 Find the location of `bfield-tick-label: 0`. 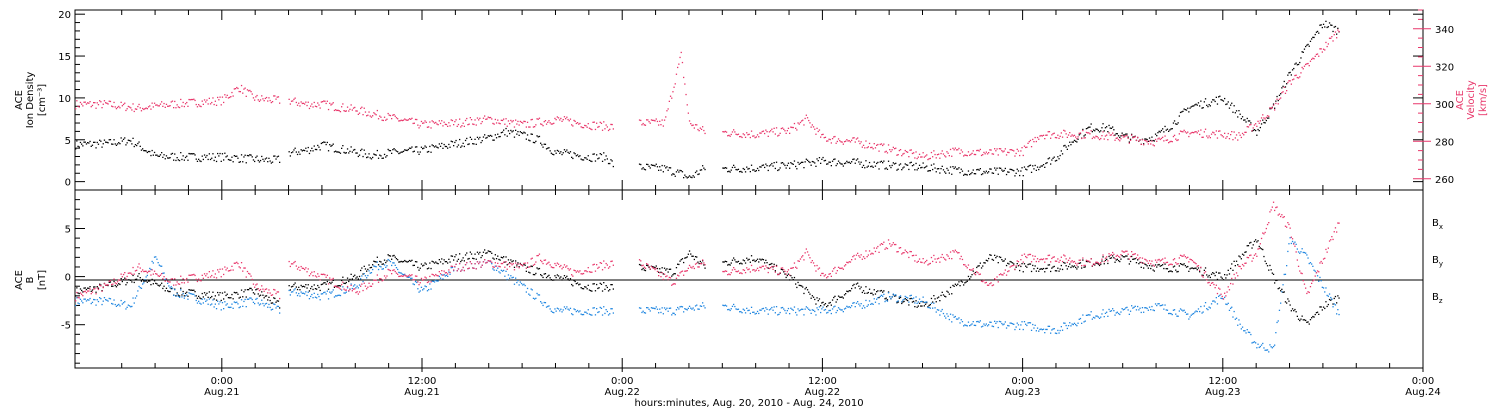

bfield-tick-label: 0 is located at coordinates (68, 278).